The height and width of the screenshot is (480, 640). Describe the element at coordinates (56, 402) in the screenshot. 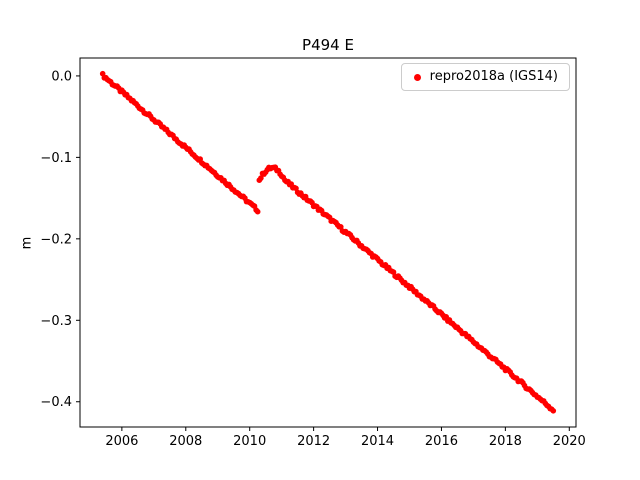

I see `y-tick-label: −0.4` at that location.